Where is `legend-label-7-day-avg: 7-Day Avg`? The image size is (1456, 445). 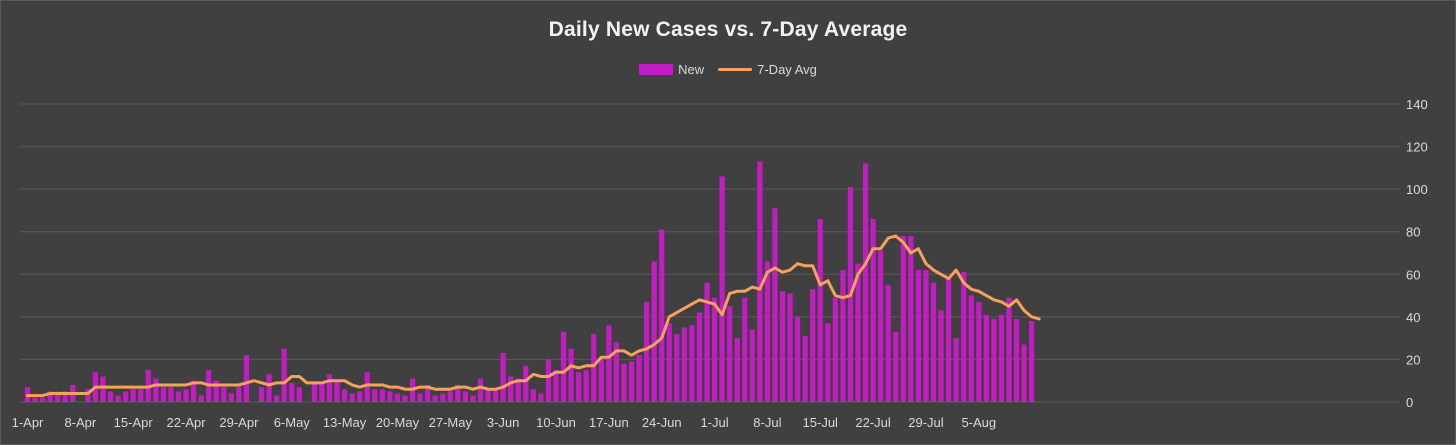 legend-label-7-day-avg: 7-Day Avg is located at coordinates (787, 69).